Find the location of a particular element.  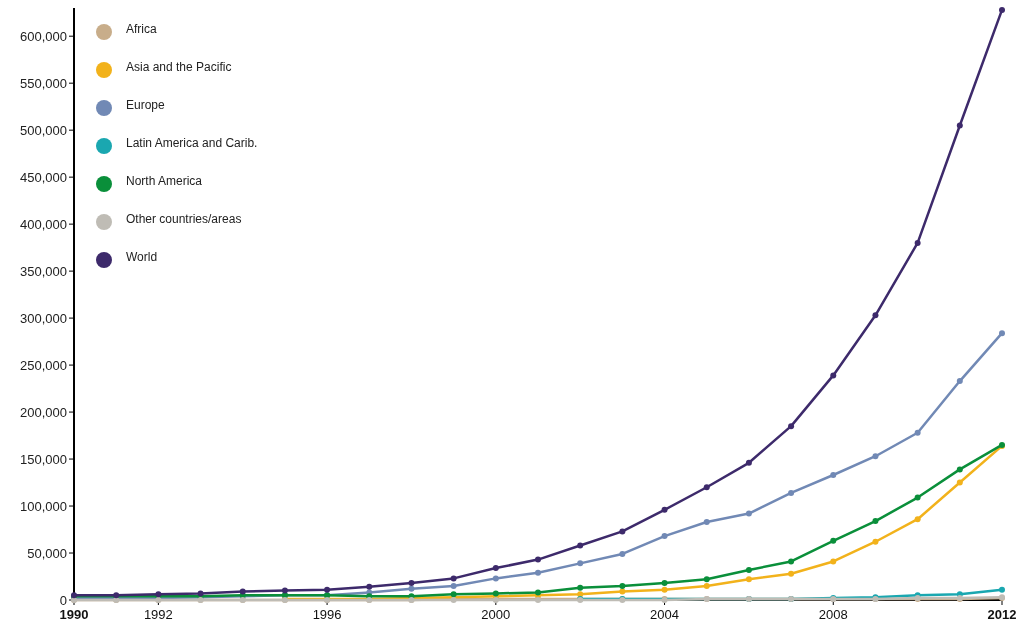

y-tick-label: 0 is located at coordinates (63, 600).